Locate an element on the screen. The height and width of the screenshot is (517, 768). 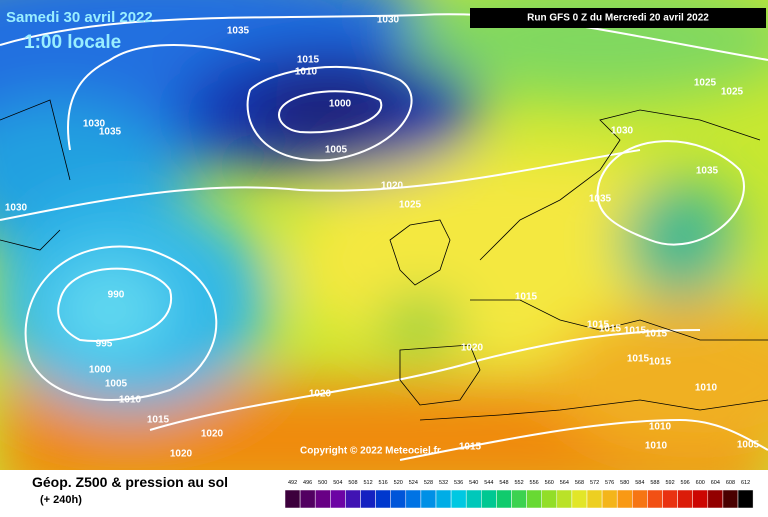
date: Samedi 30 avril 2022 is located at coordinates (79, 17).